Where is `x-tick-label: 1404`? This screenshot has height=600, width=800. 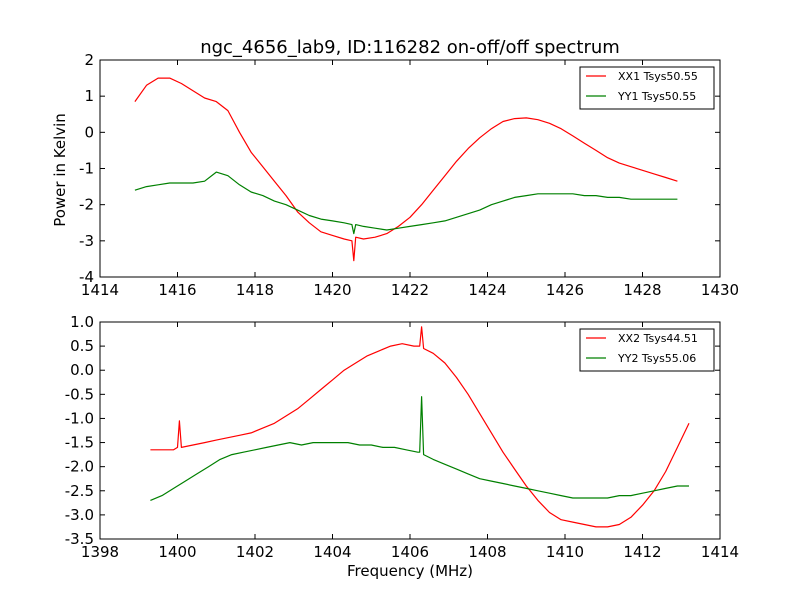 x-tick-label: 1404 is located at coordinates (332, 552).